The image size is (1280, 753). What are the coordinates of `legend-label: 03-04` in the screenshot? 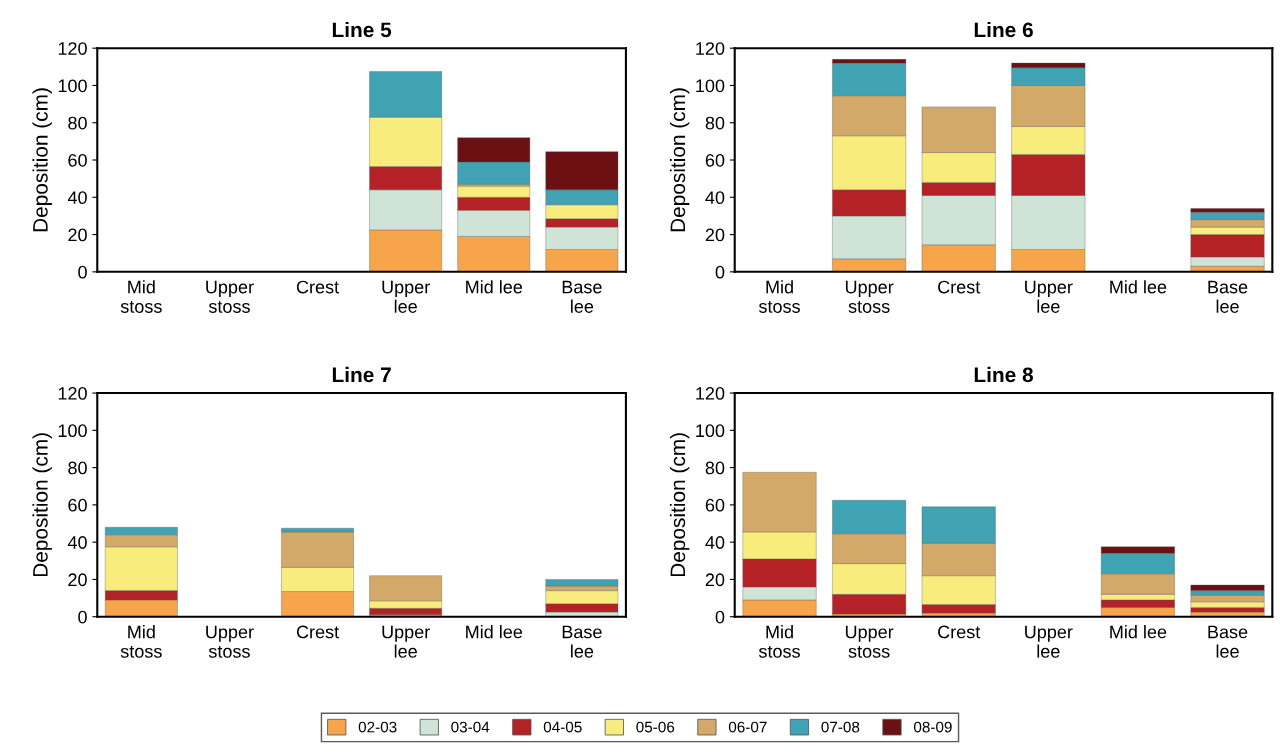 It's located at (470, 727).